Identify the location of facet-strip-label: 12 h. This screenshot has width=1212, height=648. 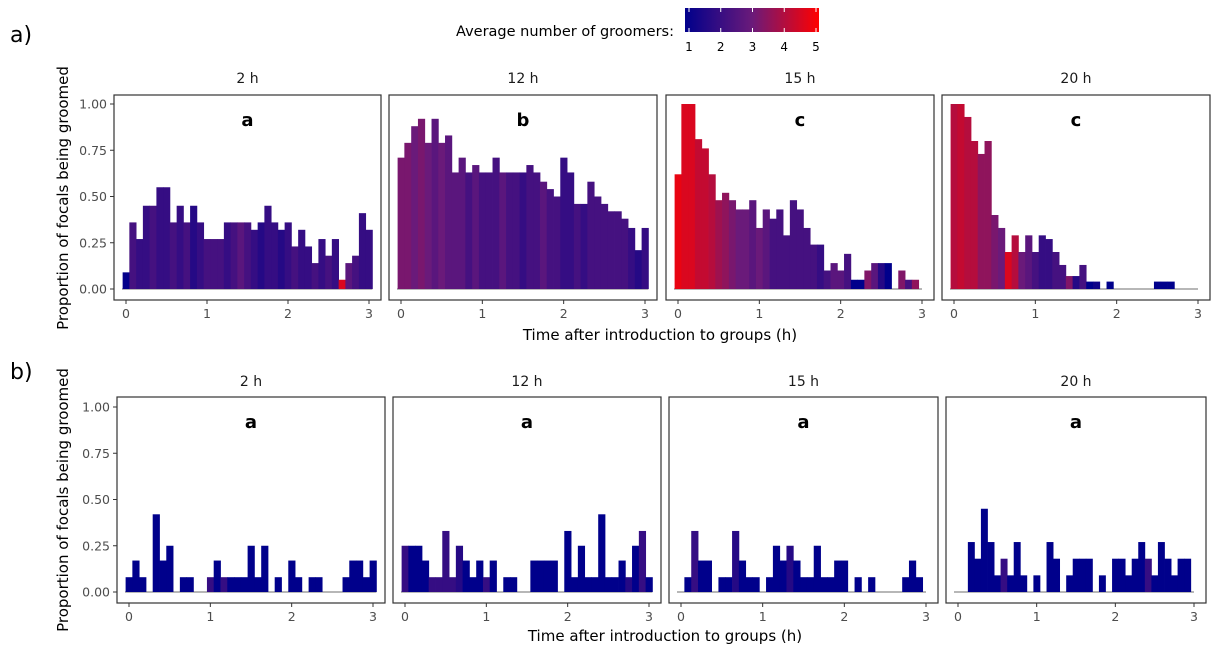
(522, 79).